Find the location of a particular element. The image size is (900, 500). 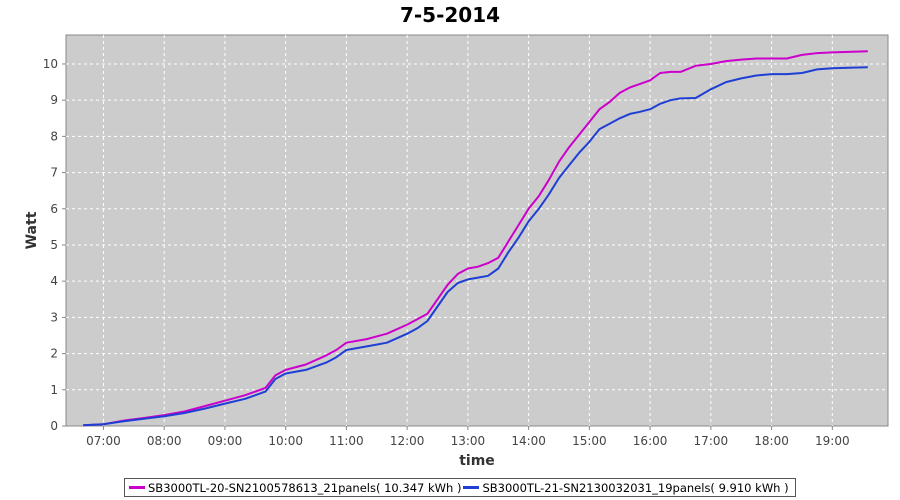

x-tick-label: 14:00 is located at coordinates (528, 441).